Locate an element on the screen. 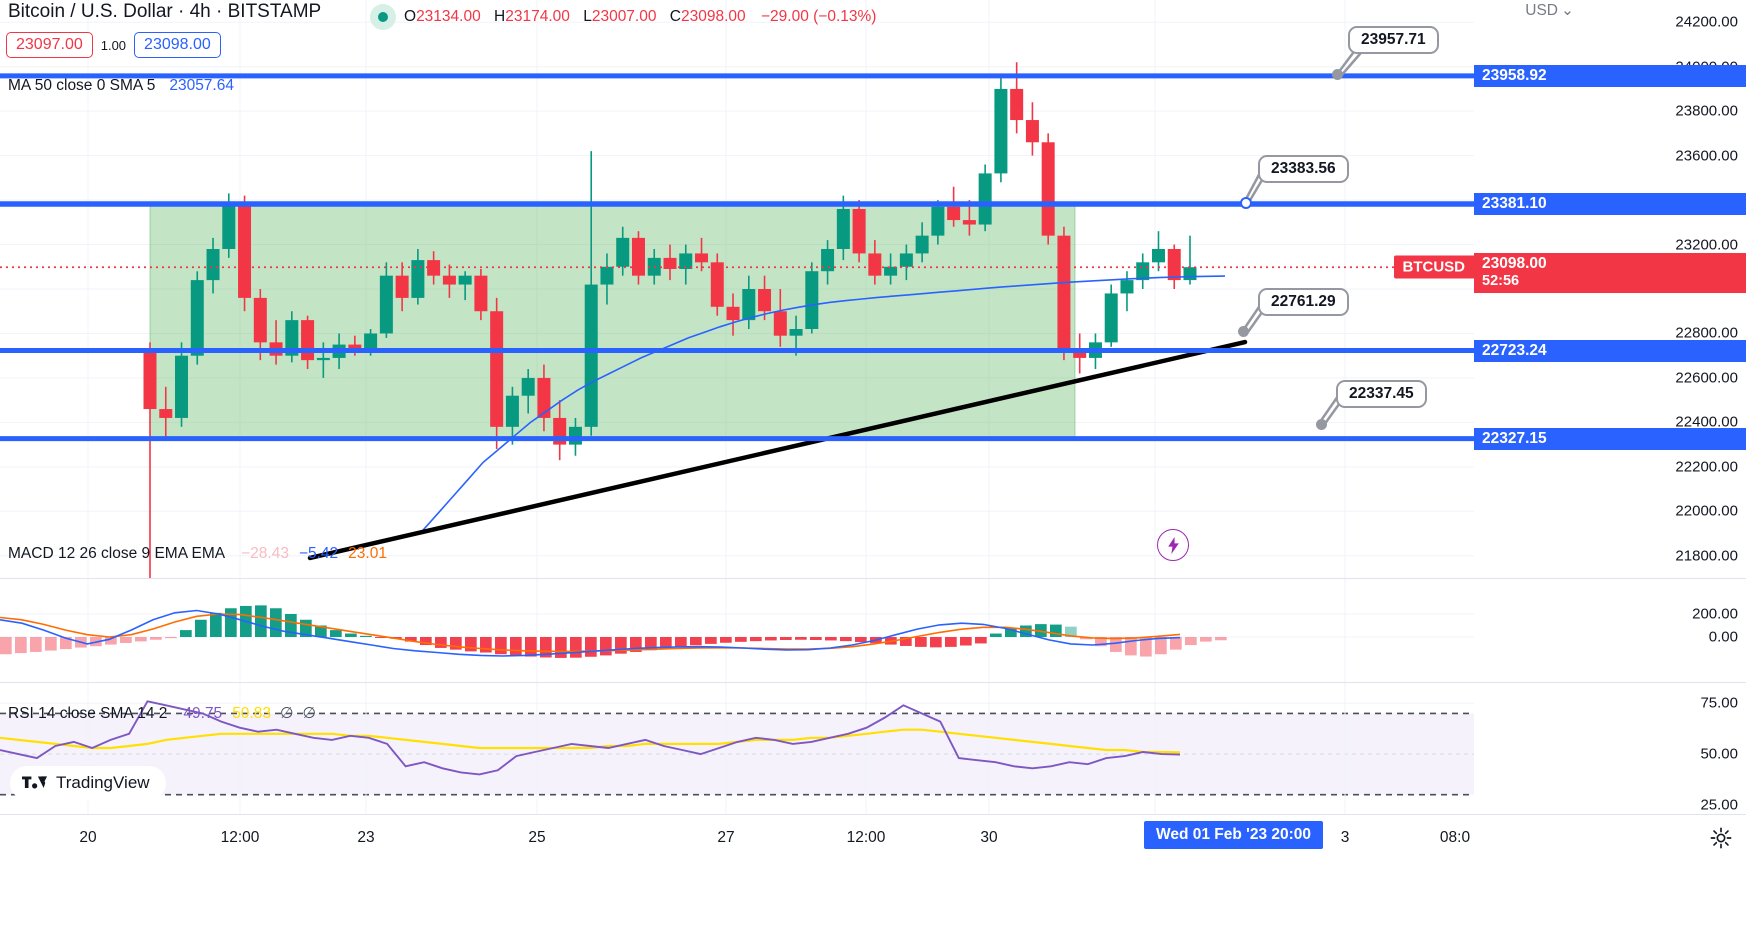 The width and height of the screenshot is (1746, 949). ohlc-c-label: C is located at coordinates (675, 17).